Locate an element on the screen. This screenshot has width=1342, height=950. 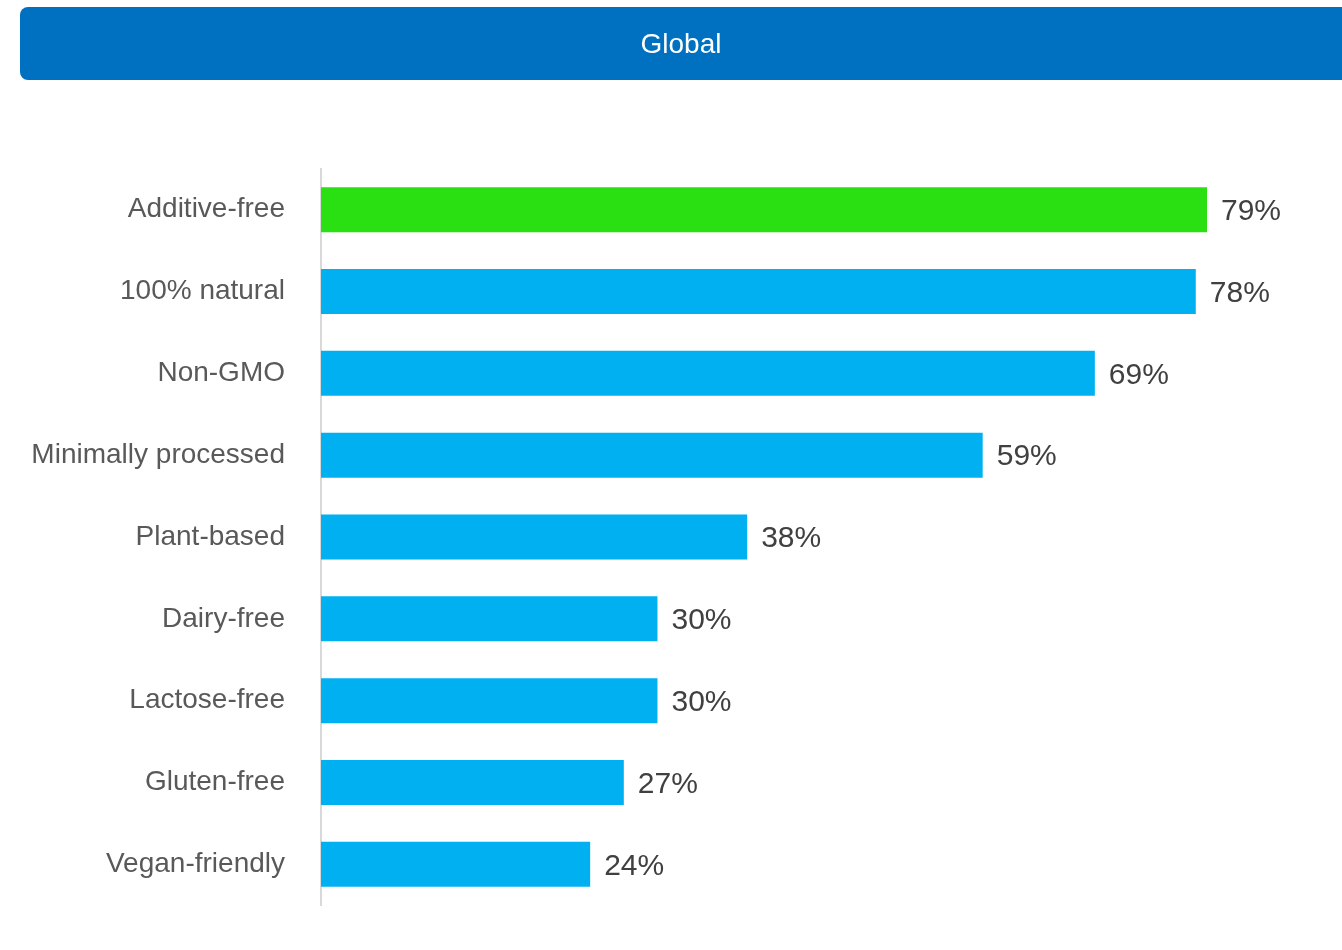
data-label: 79% is located at coordinates (1251, 209).